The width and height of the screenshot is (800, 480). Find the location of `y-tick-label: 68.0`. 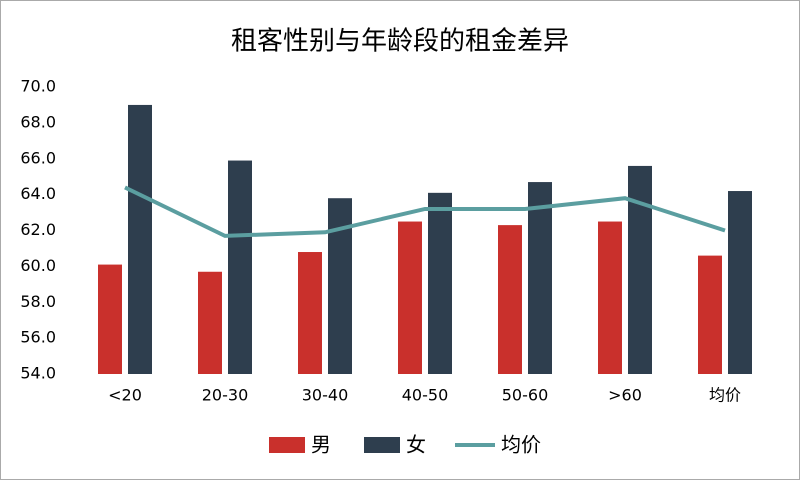

y-tick-label: 68.0 is located at coordinates (38, 121).